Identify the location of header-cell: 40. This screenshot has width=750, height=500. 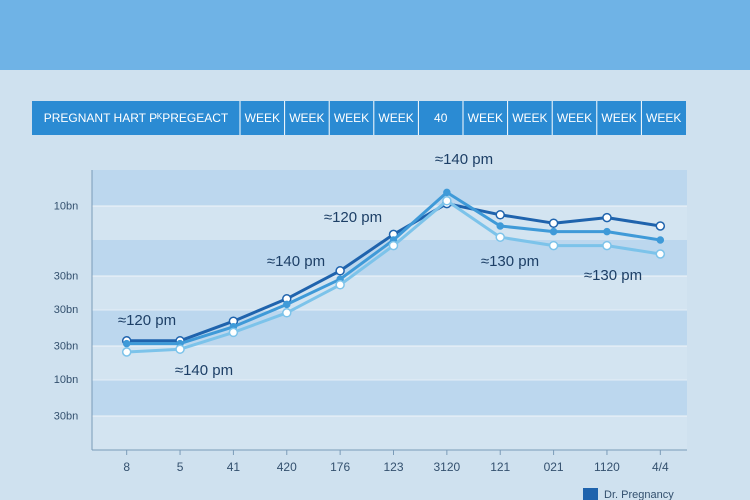
(441, 118).